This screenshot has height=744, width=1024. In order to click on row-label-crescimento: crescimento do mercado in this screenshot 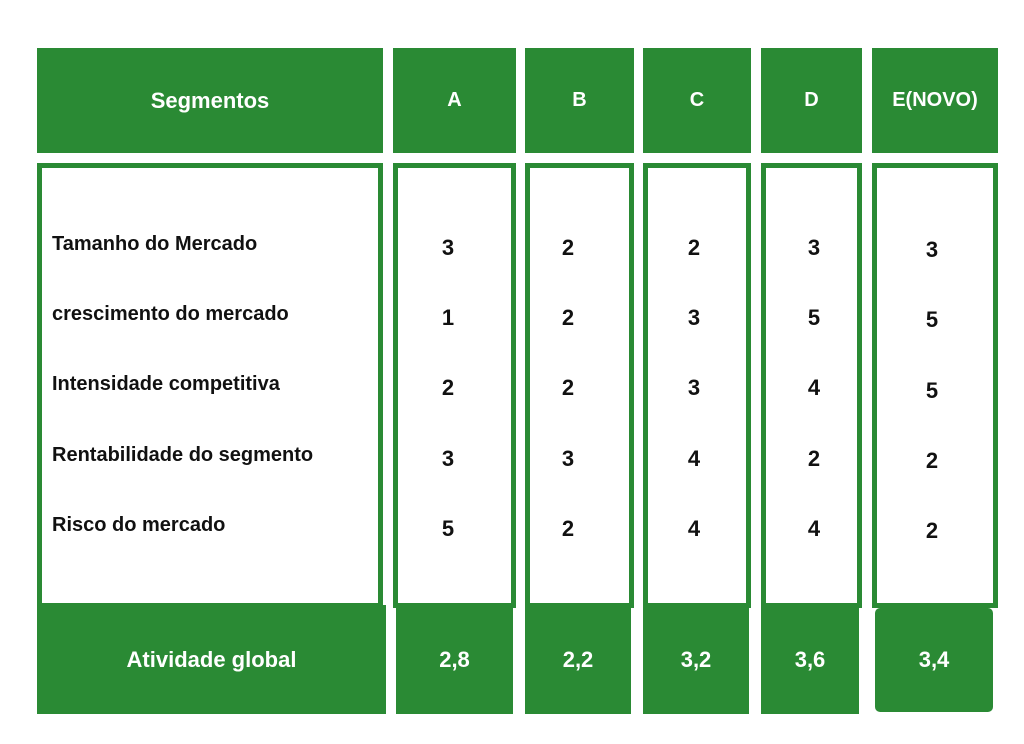, I will do `click(170, 314)`.